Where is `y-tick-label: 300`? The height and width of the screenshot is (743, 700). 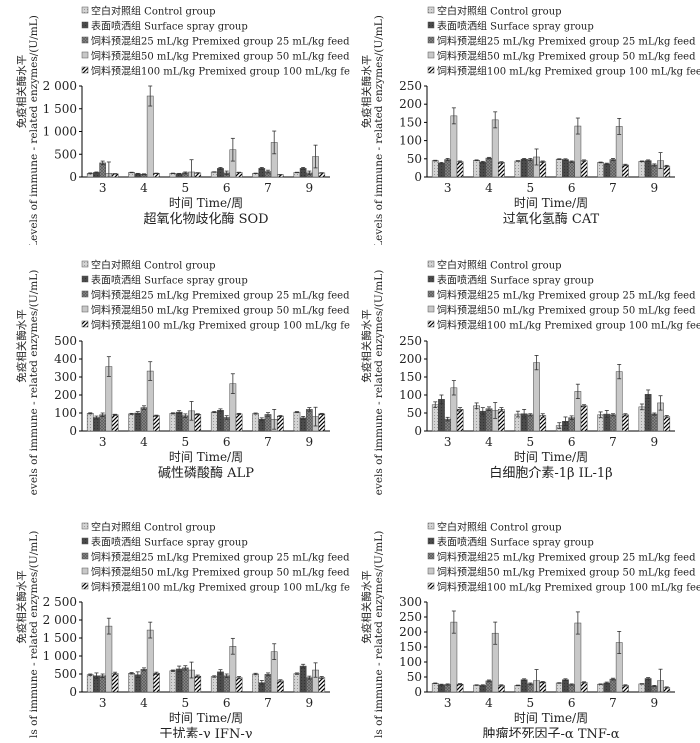 y-tick-label: 300 is located at coordinates (410, 602).